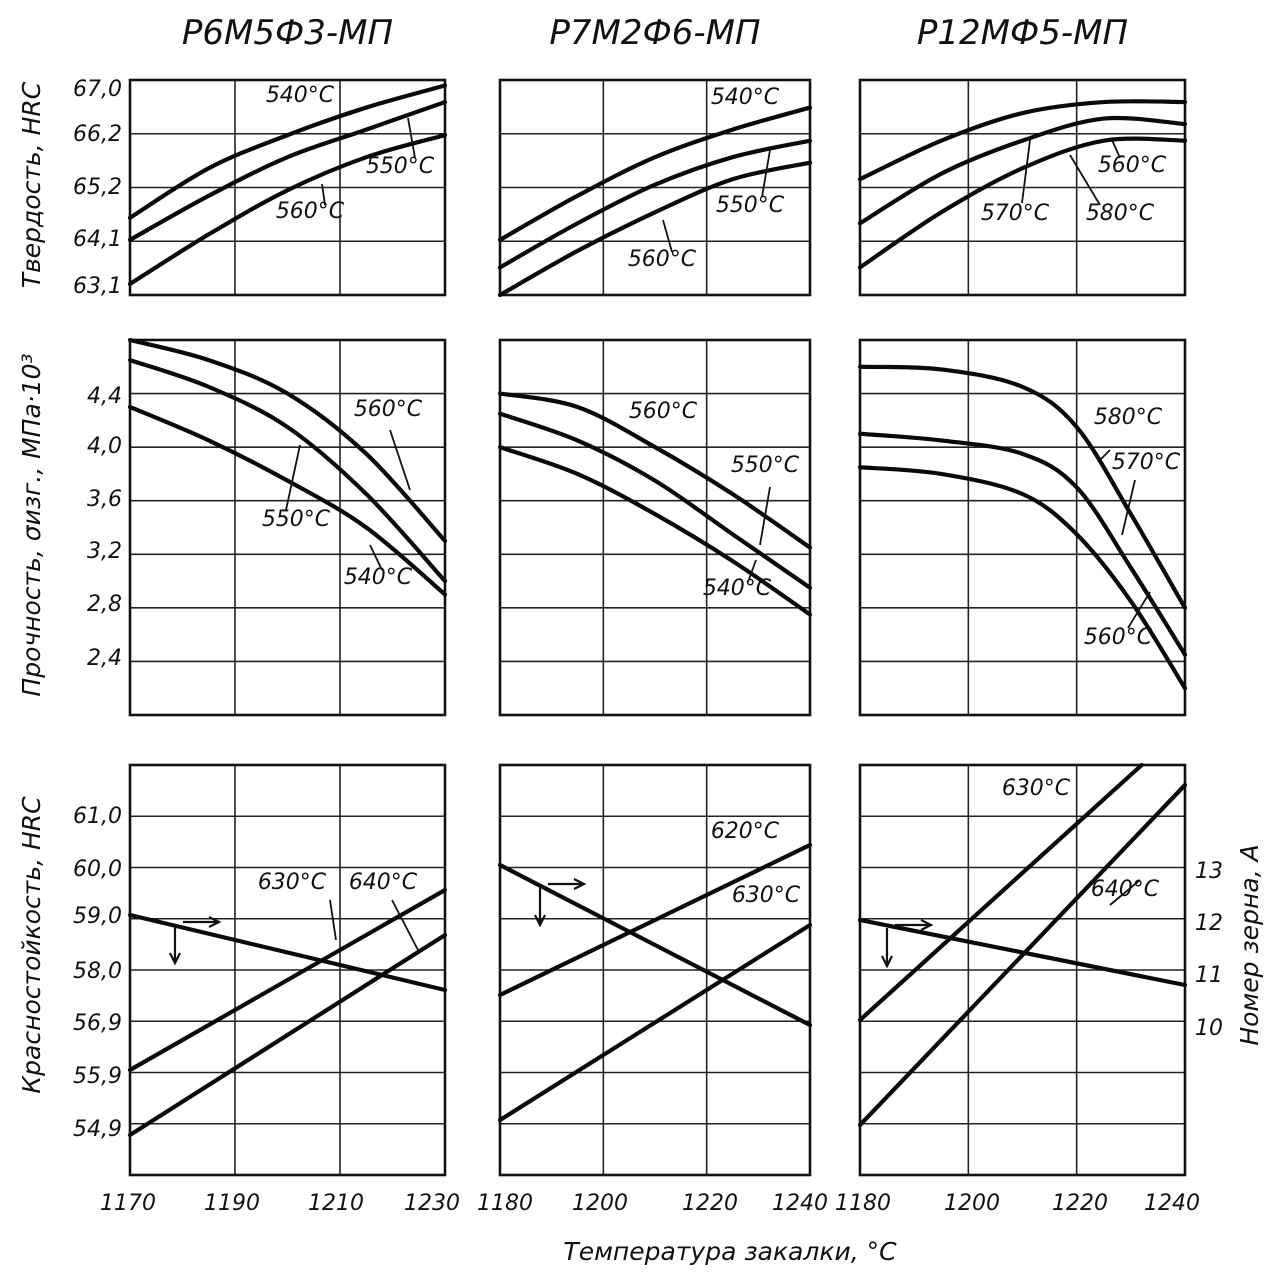  Describe the element at coordinates (1209, 871) in the screenshot. I see `right-tick-label: 13` at that location.